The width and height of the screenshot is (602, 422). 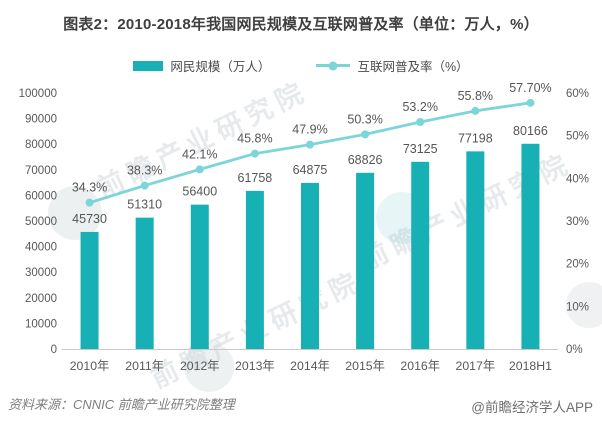 What do you see at coordinates (41, 324) in the screenshot?
I see `left-axis-tick-label: 10000` at bounding box center [41, 324].